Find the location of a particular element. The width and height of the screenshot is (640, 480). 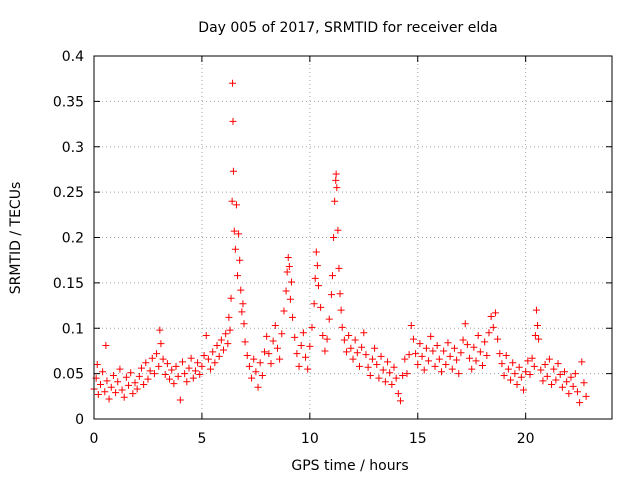

x-tick-label: 20 is located at coordinates (526, 439).